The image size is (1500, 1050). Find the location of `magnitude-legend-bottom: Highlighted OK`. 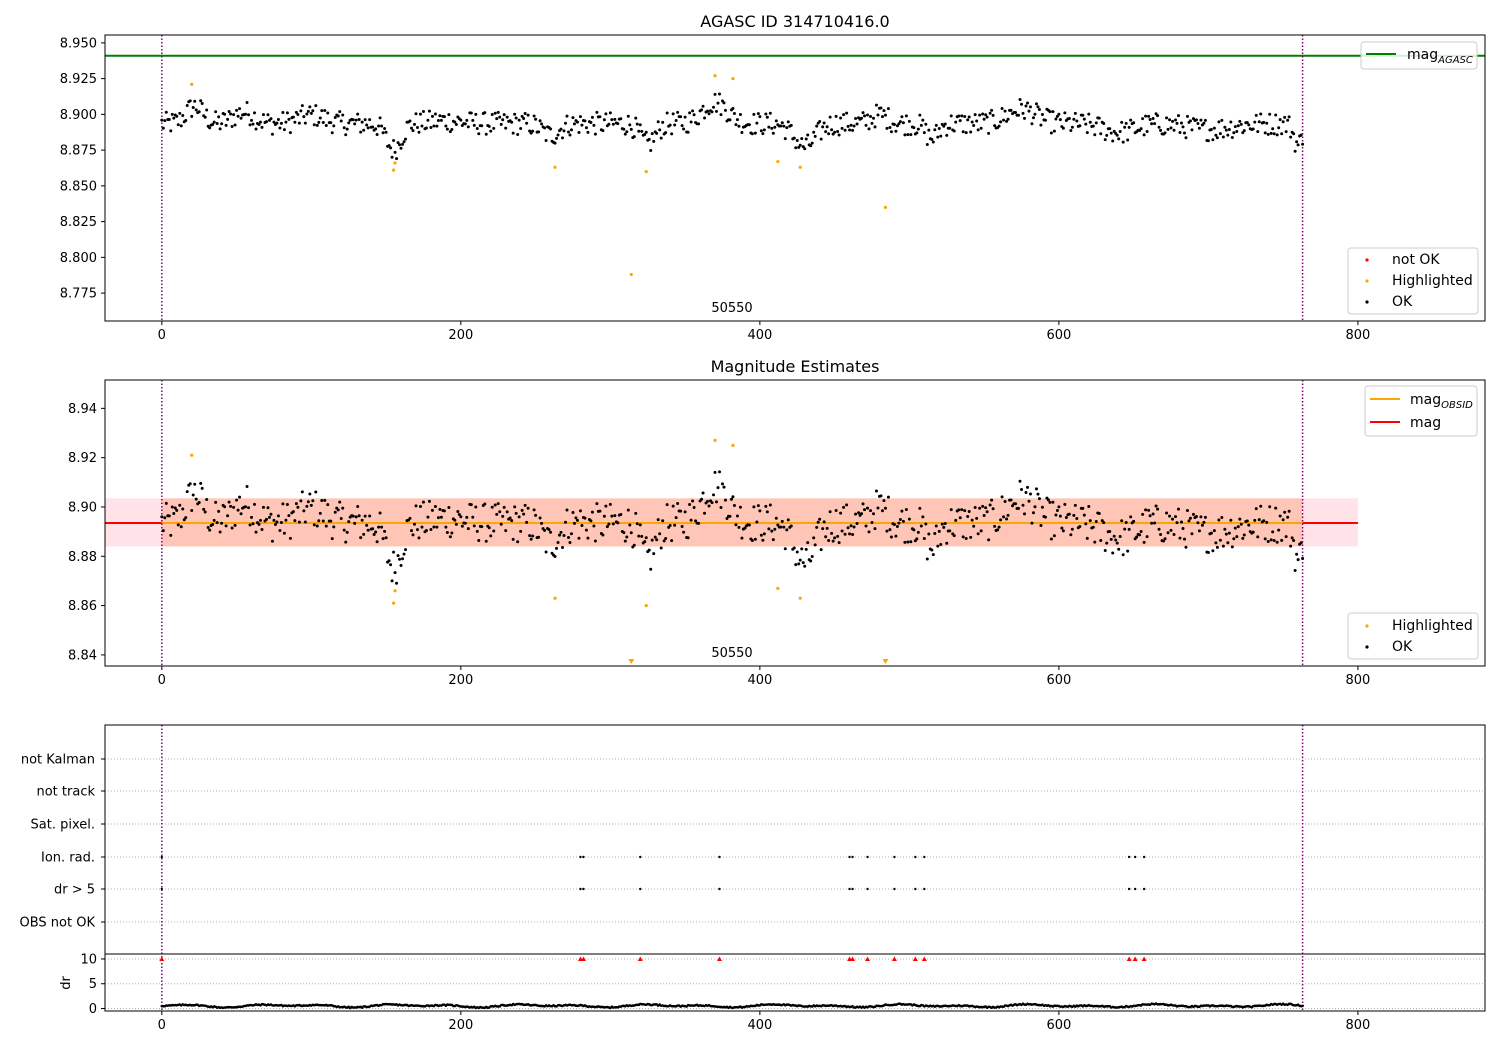

magnitude-legend-bottom: Highlighted OK is located at coordinates (1413, 636).